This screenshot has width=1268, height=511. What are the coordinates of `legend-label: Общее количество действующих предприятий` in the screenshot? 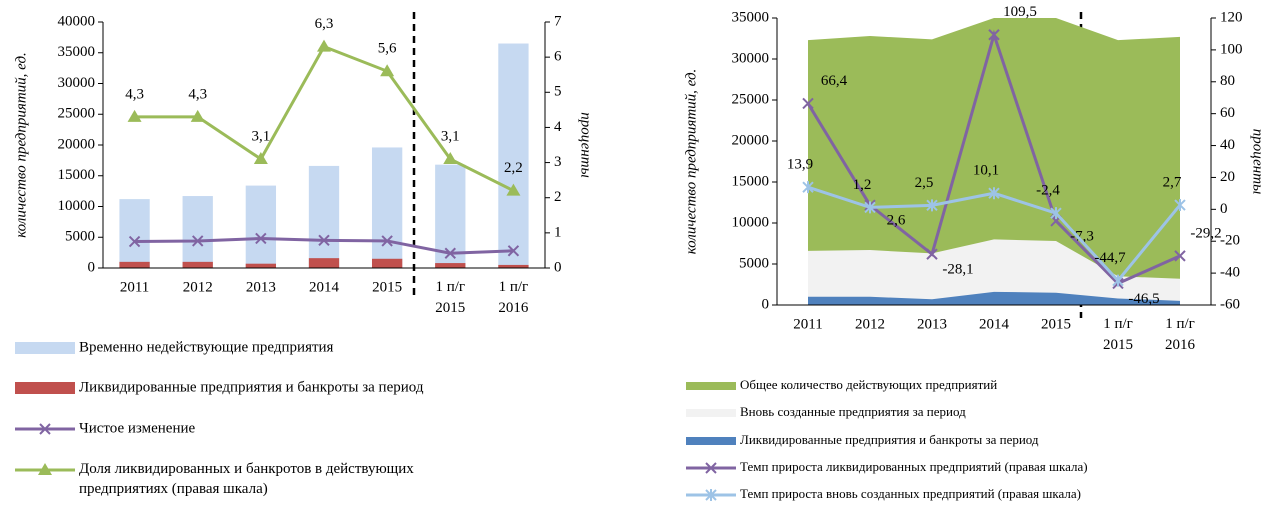 It's located at (868, 384).